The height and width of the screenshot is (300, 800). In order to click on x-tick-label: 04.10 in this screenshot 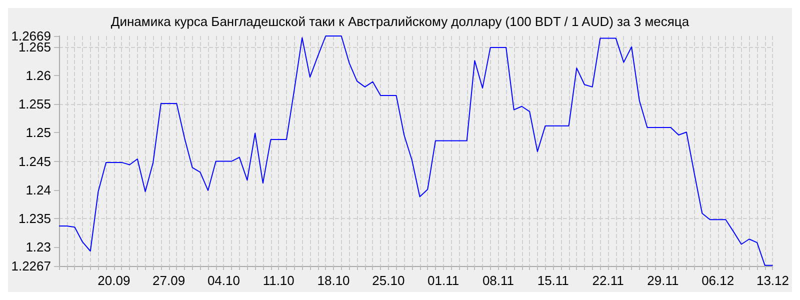, I will do `click(223, 280)`.